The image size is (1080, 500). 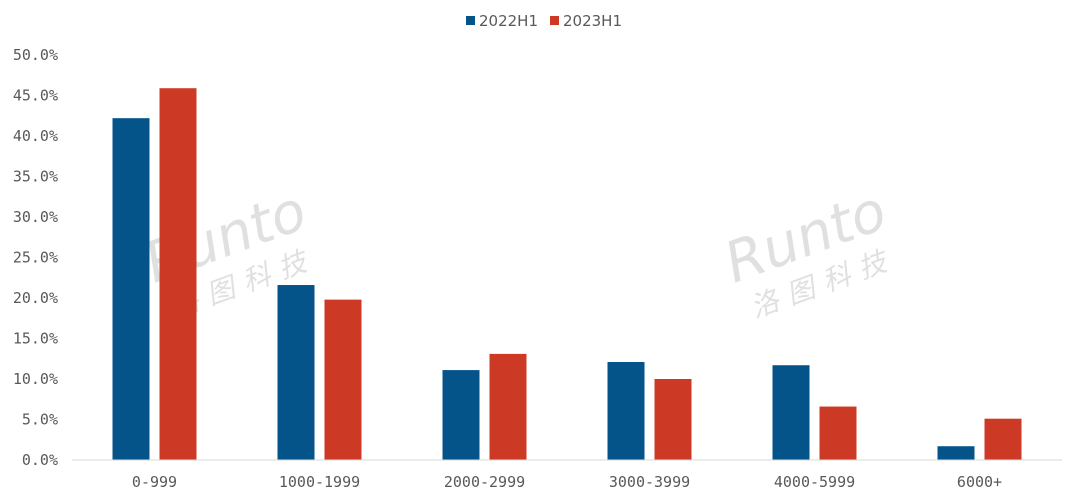 What do you see at coordinates (35, 55) in the screenshot?
I see `y-tick-label: 50.0%` at bounding box center [35, 55].